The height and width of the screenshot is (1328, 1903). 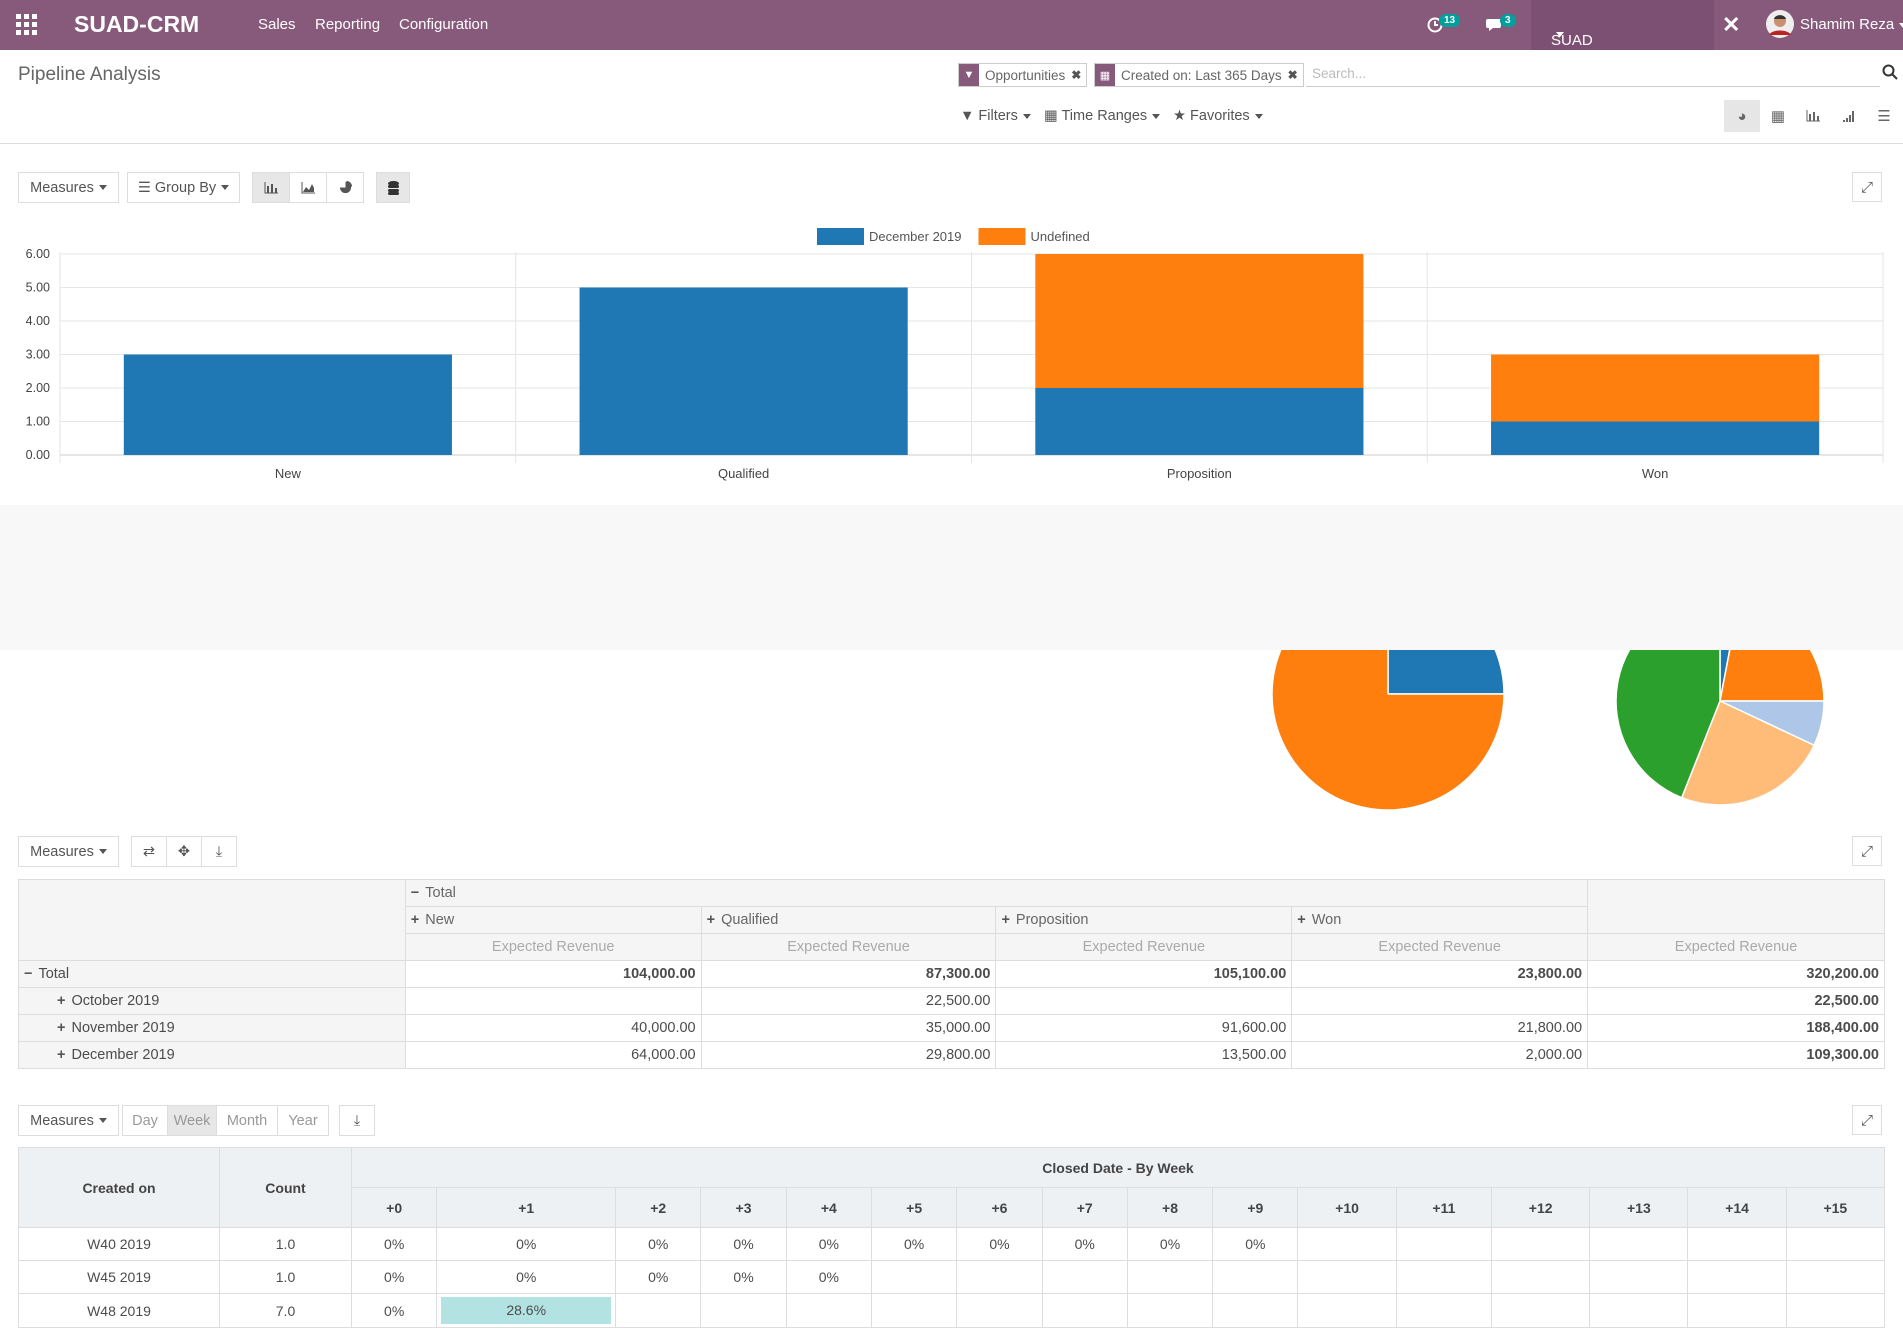 I want to click on group-by-button: ☰ Group By, so click(x=183, y=187).